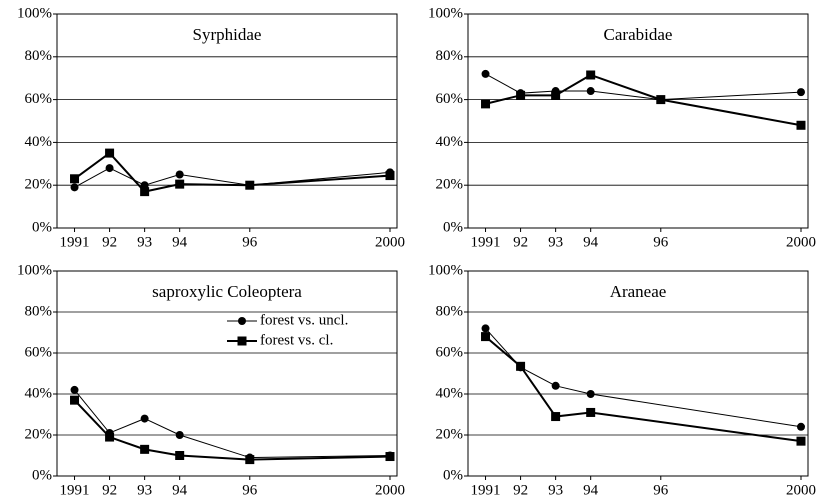  What do you see at coordinates (296, 340) in the screenshot?
I see `legend-label: forest vs. cl.` at bounding box center [296, 340].